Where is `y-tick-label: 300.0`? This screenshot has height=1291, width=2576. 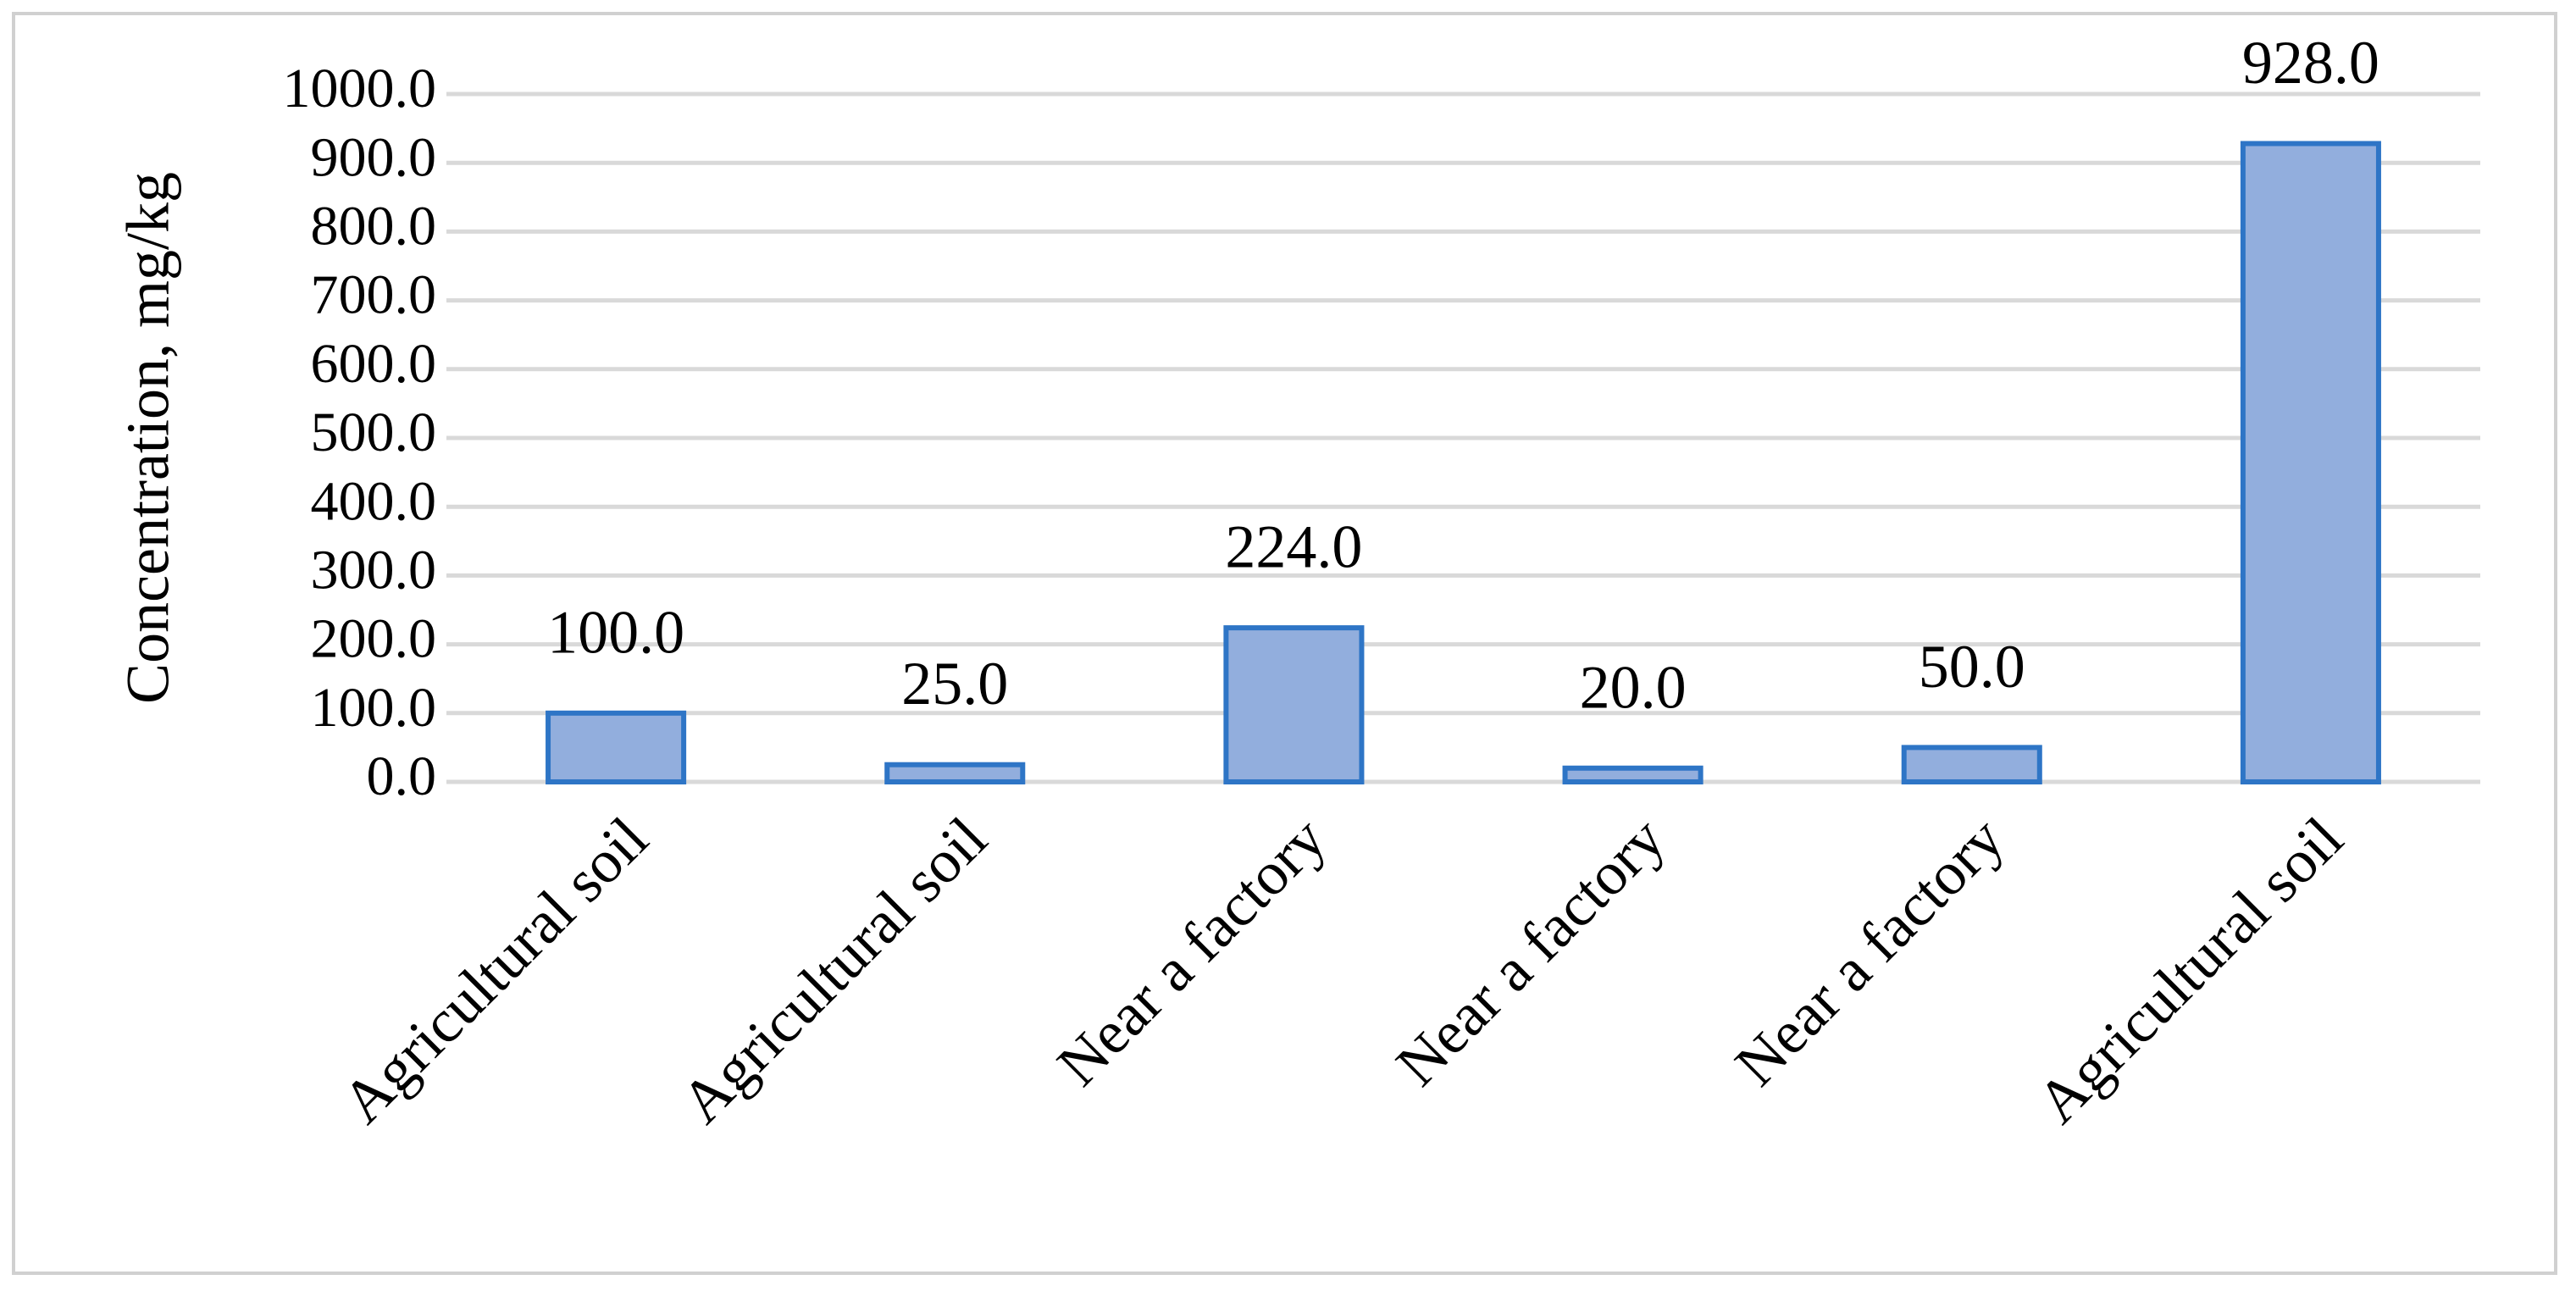 y-tick-label: 300.0 is located at coordinates (374, 570).